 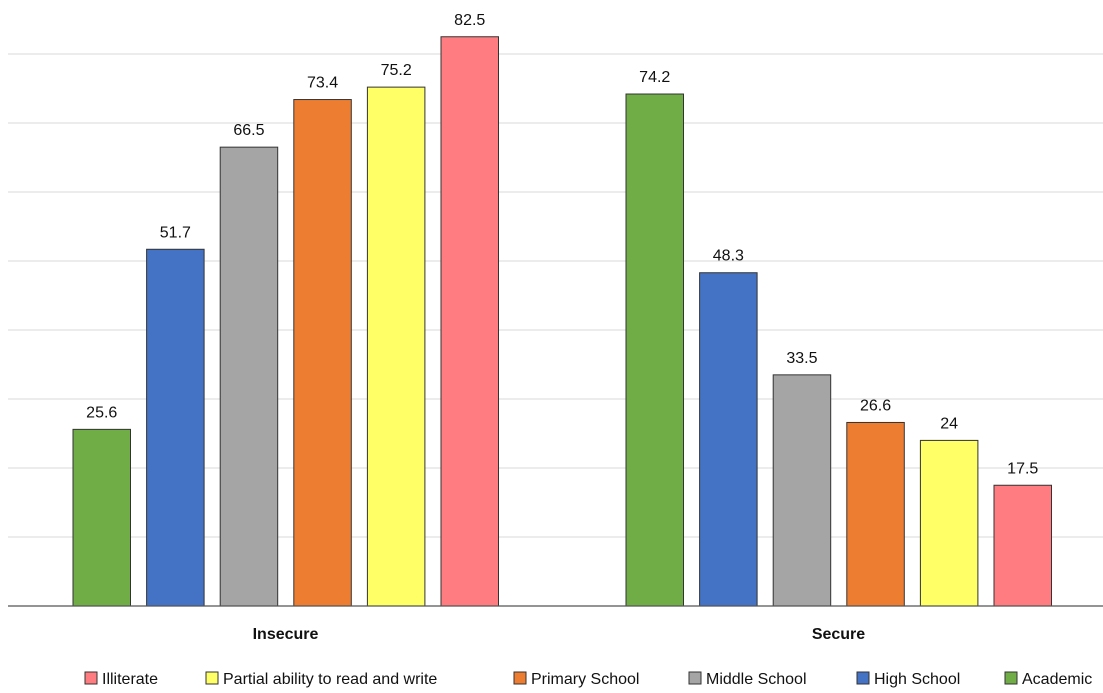 What do you see at coordinates (469, 321) in the screenshot?
I see `bar-insecure-illiterate` at bounding box center [469, 321].